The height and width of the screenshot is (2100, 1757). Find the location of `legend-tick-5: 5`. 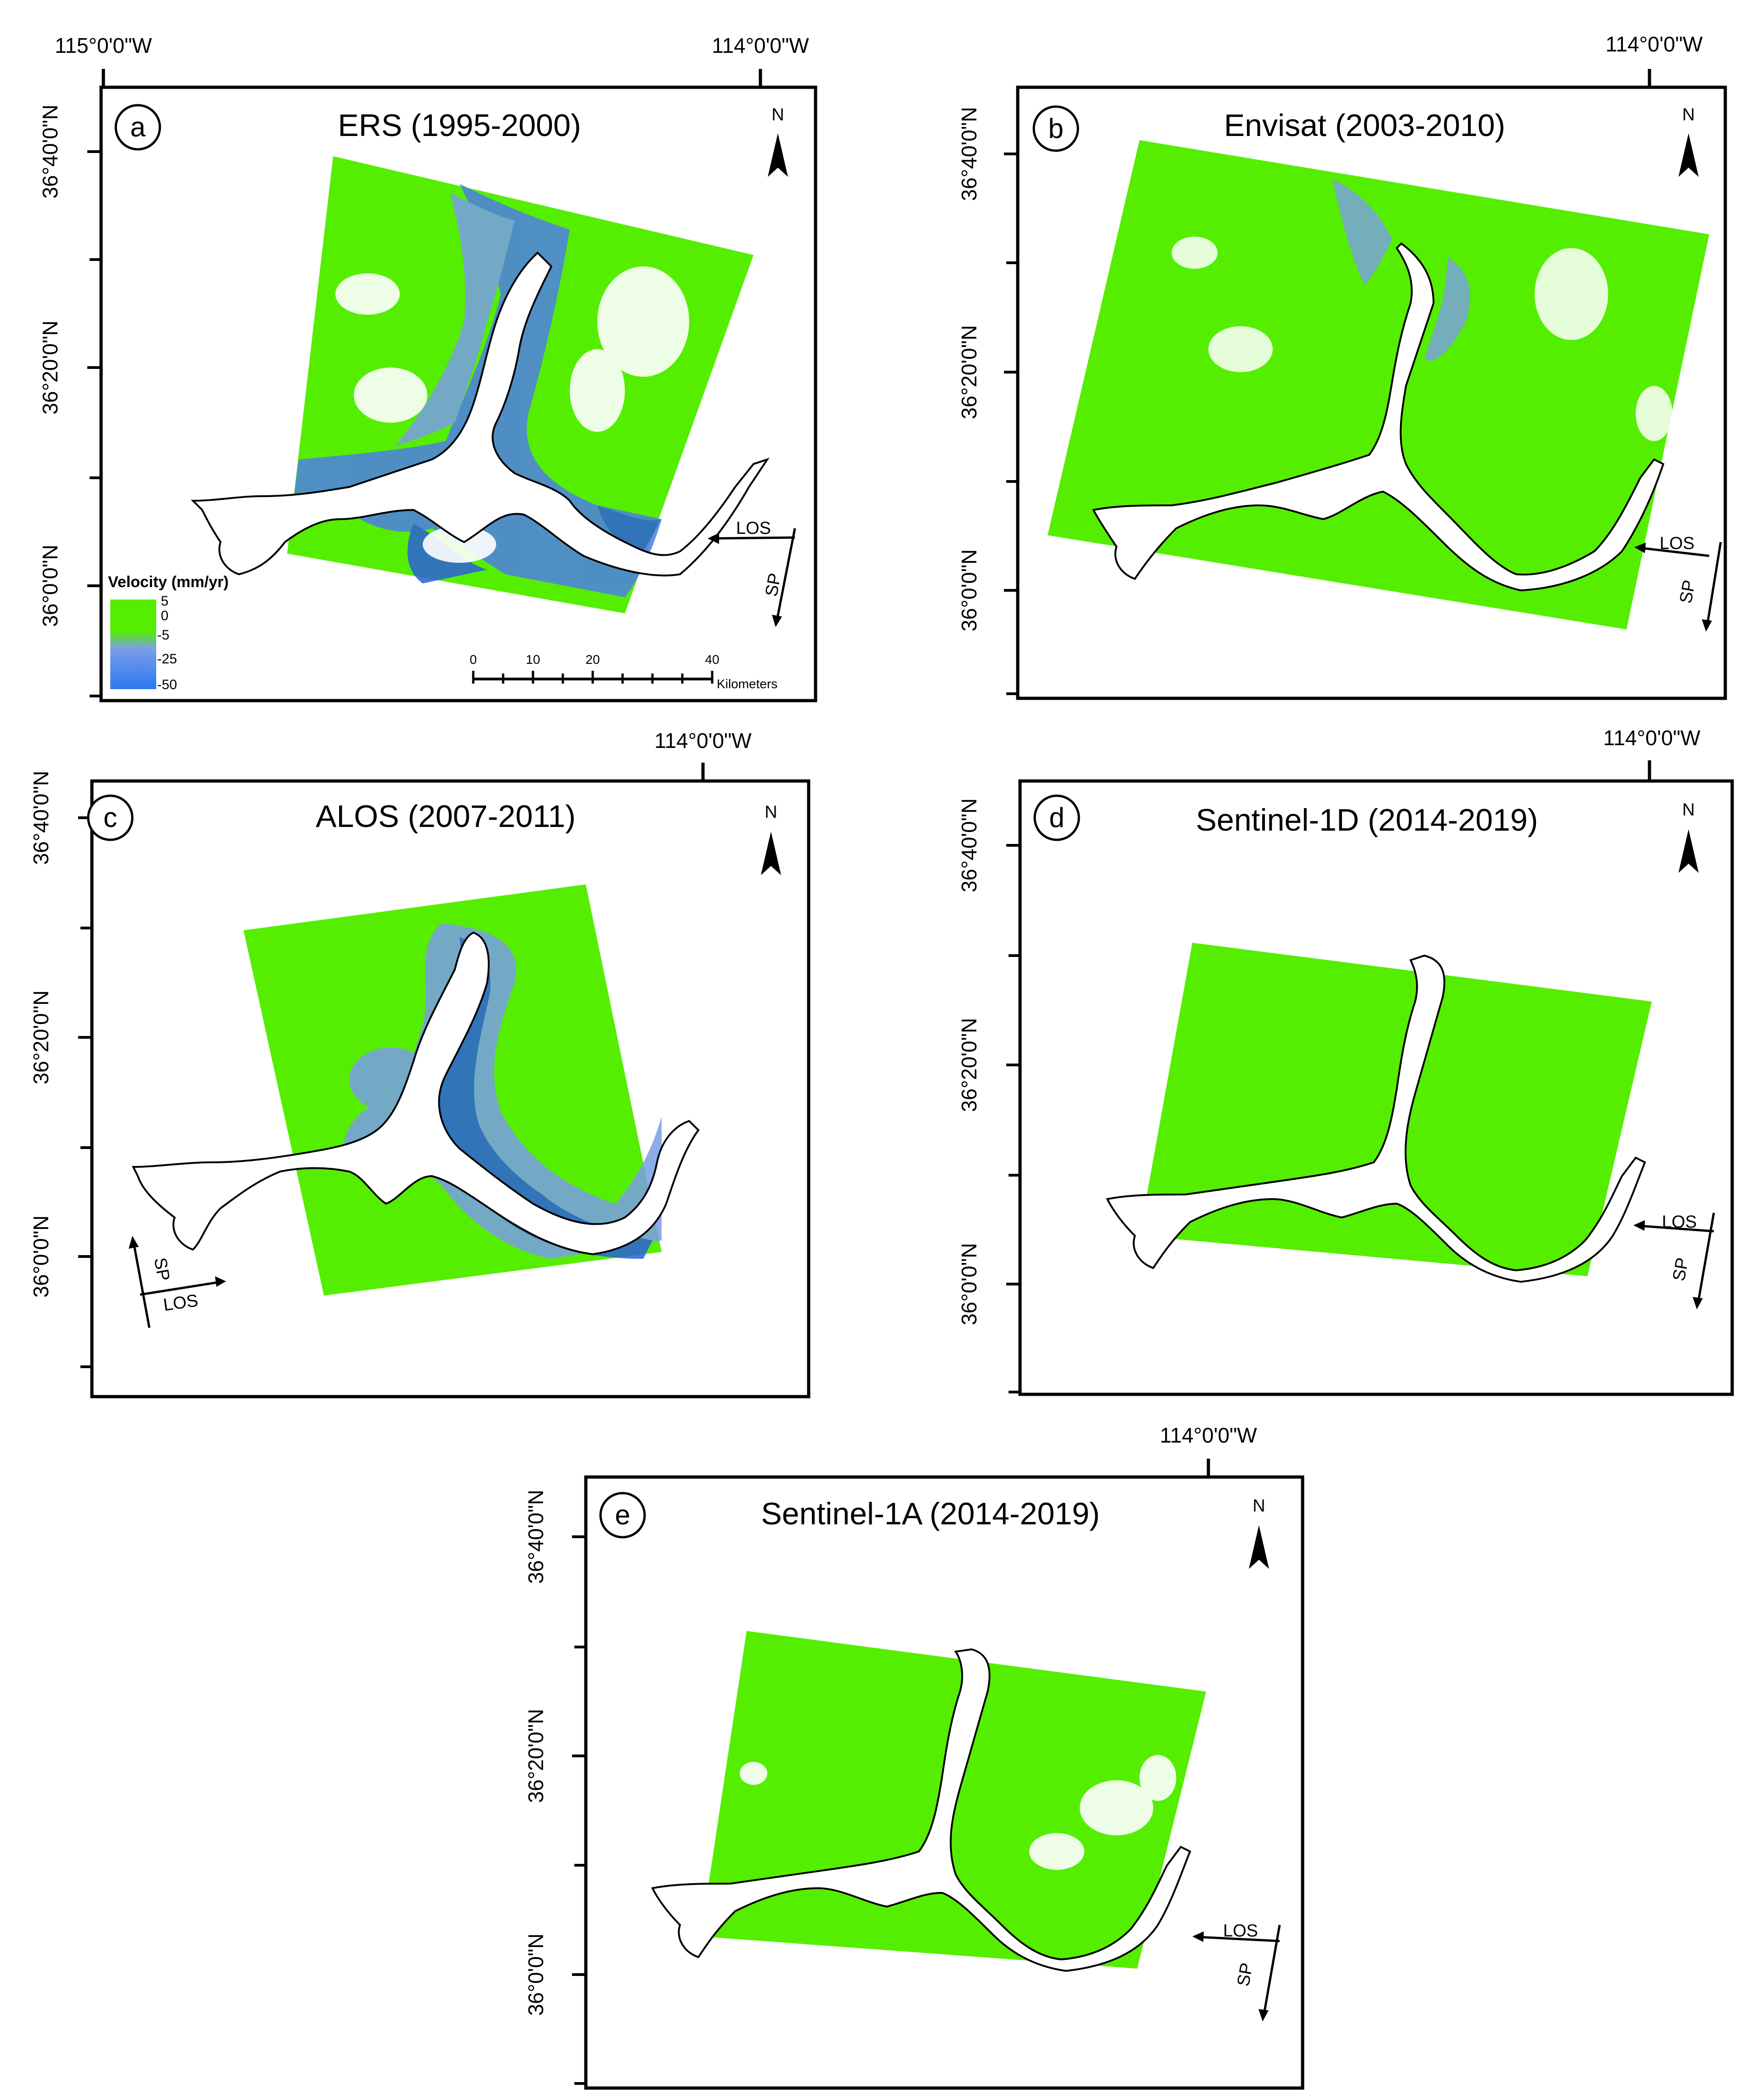

legend-tick-5: 5 is located at coordinates (165, 602).